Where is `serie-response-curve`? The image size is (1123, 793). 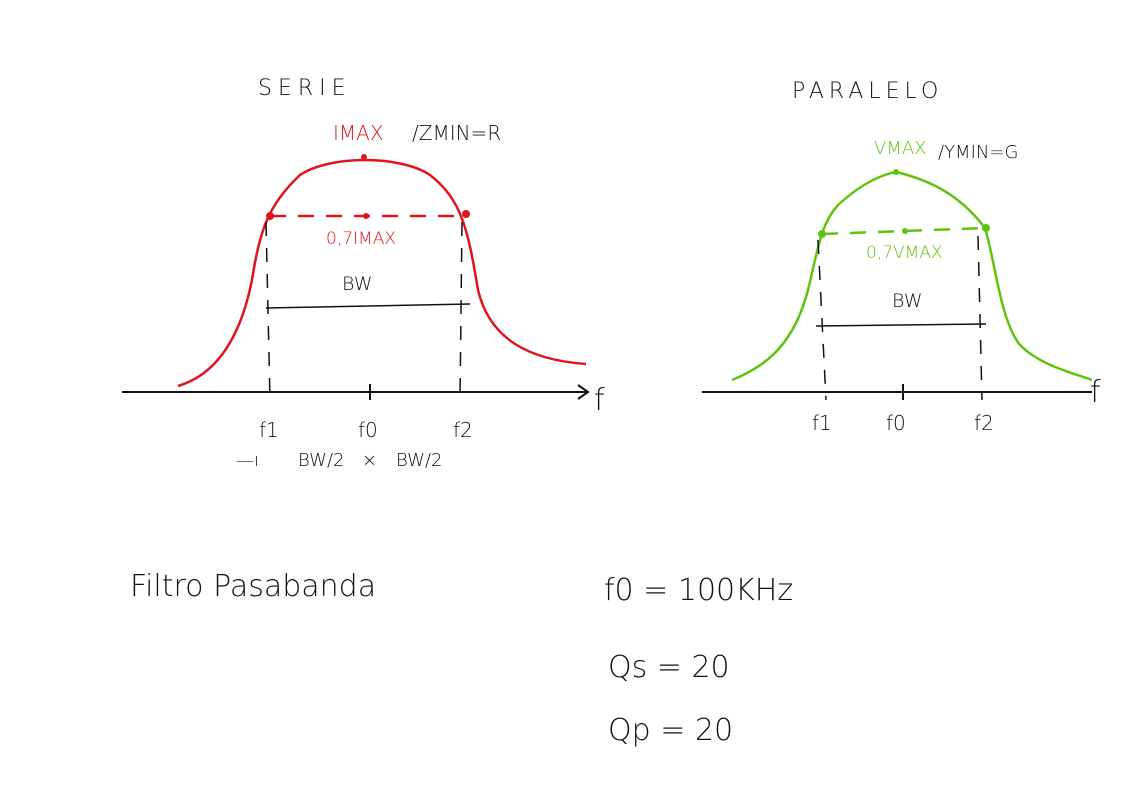
serie-response-curve is located at coordinates (382, 273).